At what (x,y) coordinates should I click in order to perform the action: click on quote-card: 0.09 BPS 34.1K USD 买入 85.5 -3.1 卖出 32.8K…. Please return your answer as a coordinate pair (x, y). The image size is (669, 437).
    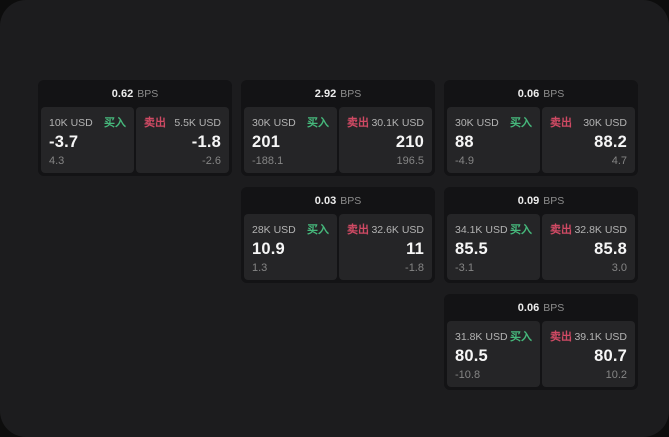
    Looking at the image, I should click on (541, 235).